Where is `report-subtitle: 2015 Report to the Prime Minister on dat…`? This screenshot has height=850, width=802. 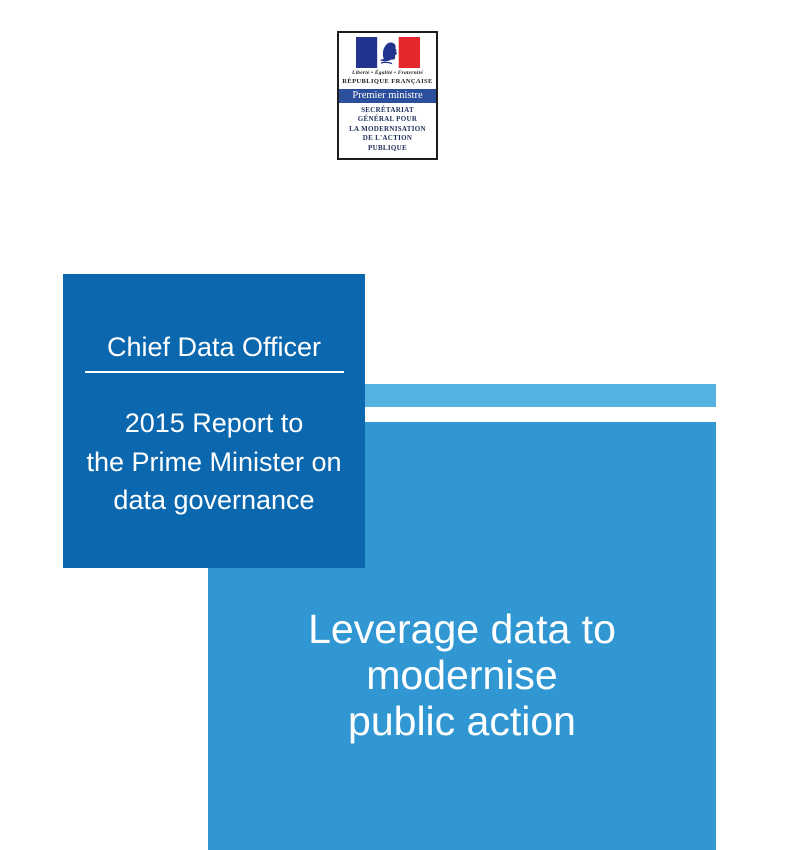 report-subtitle: 2015 Report to the Prime Minister on dat… is located at coordinates (214, 462).